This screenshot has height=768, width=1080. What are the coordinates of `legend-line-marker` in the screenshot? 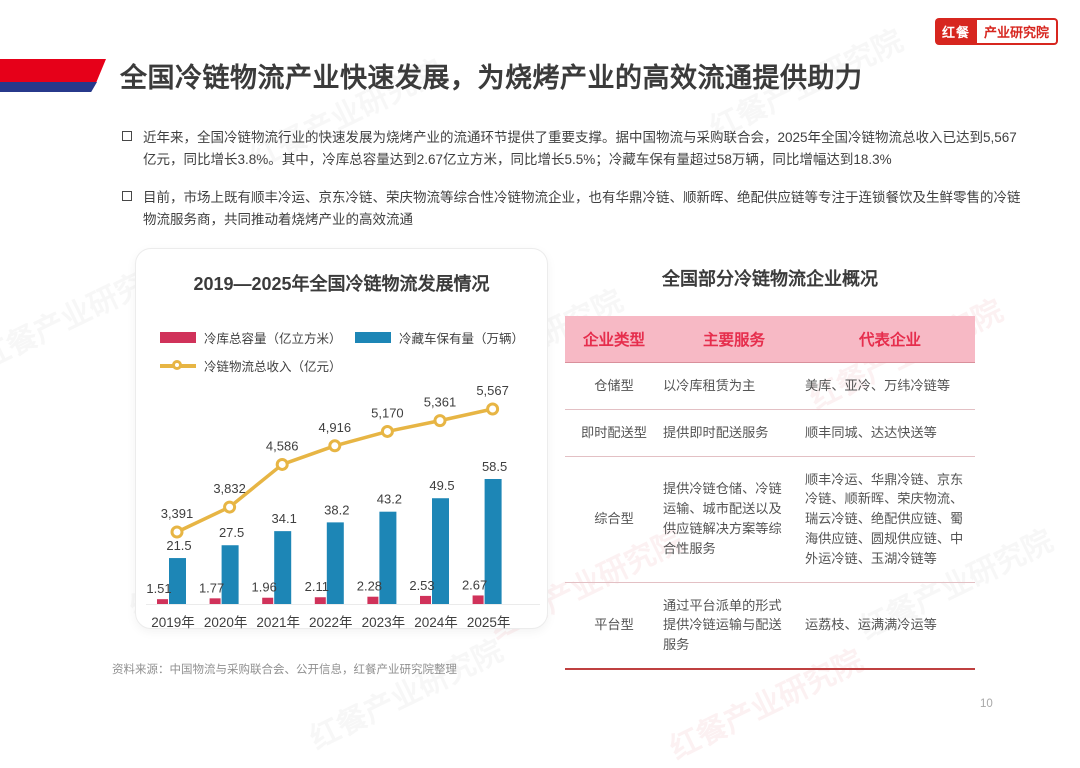 It's located at (178, 365).